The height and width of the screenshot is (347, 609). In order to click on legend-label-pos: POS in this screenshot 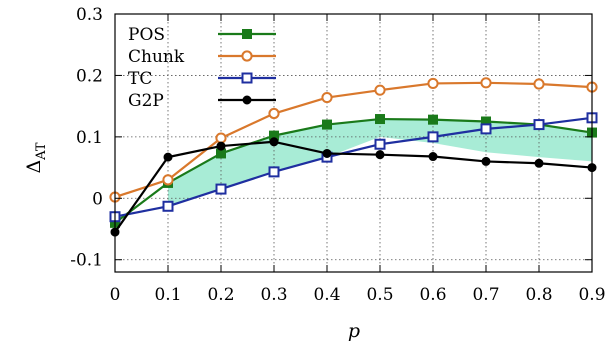, I will do `click(146, 35)`.